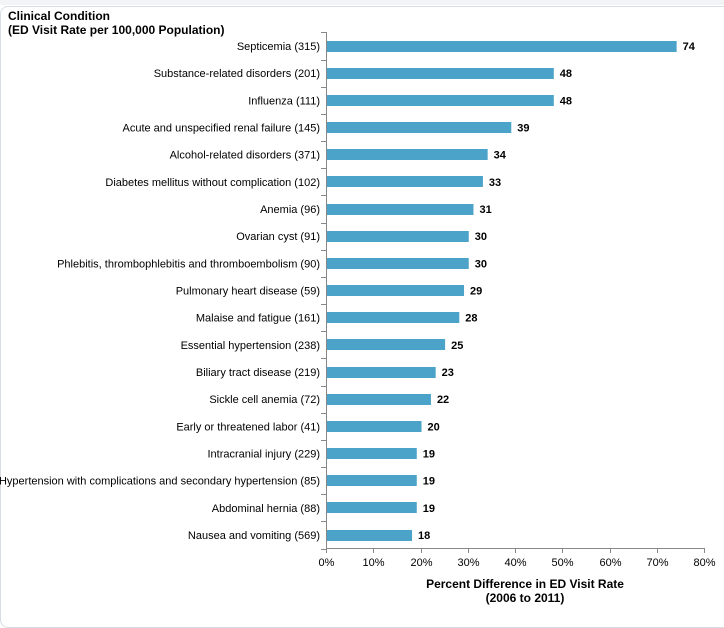  Describe the element at coordinates (264, 455) in the screenshot. I see `category-label: Intracranial injury (229)` at that location.